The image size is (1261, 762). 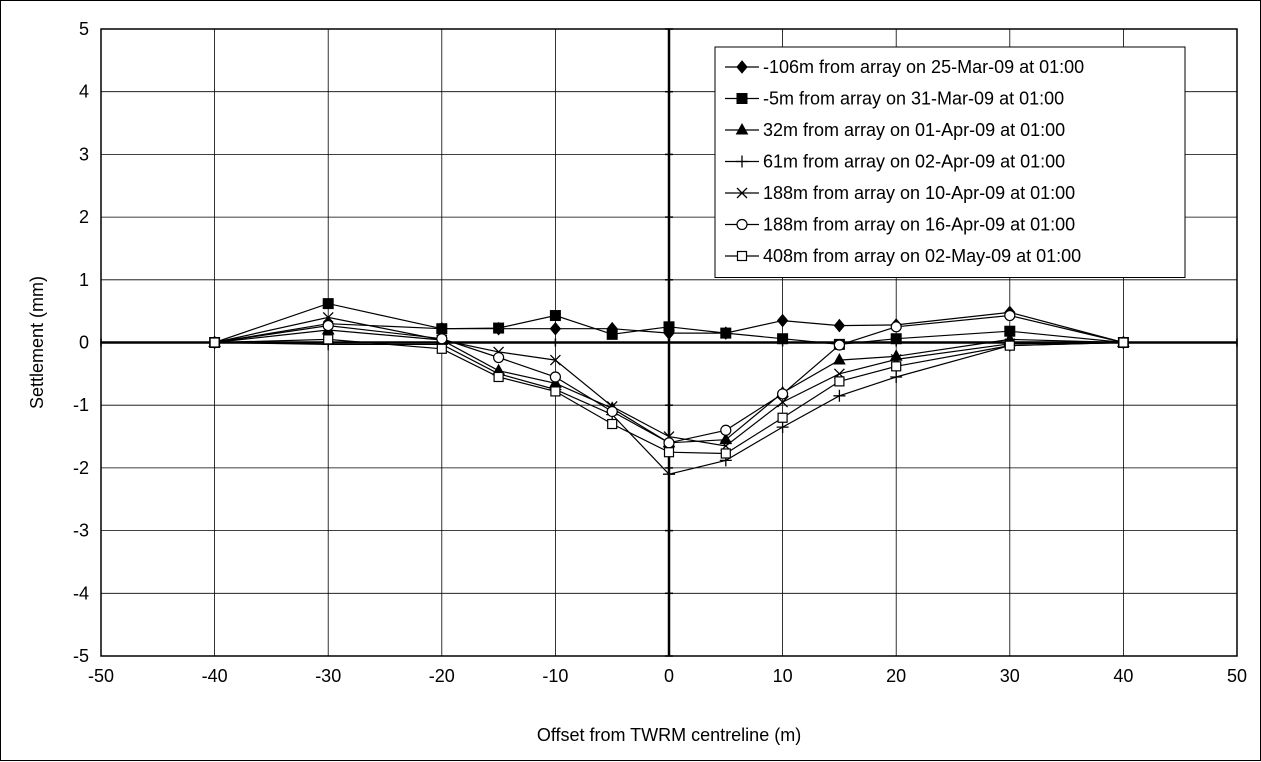 I want to click on legend-label: -106m from array on 25-Mar-09 at 01:00, so click(x=923, y=67).